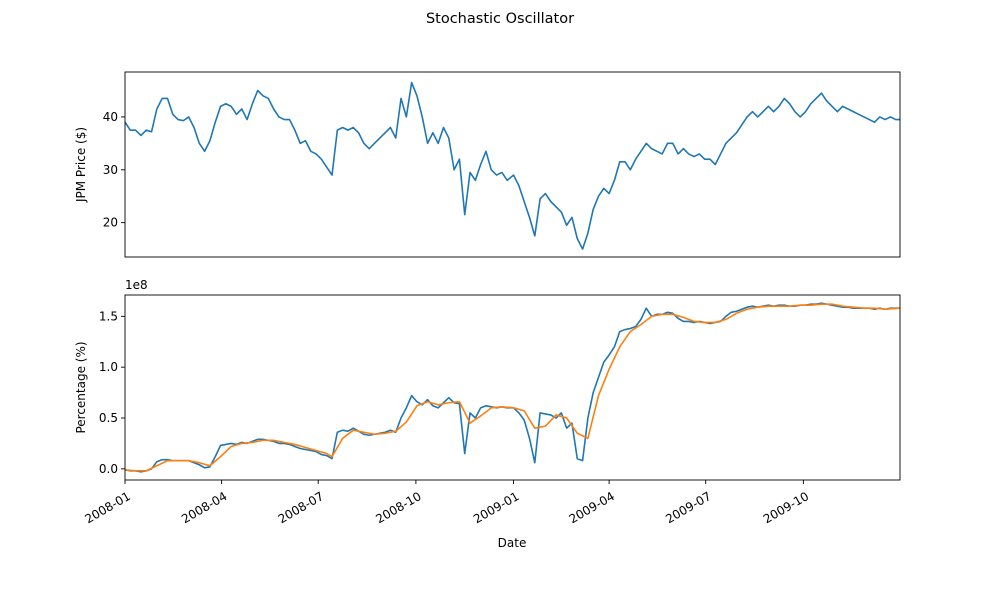 The image size is (1000, 600). I want to click on y-tick-label-1-1: 0.5, so click(108, 418).